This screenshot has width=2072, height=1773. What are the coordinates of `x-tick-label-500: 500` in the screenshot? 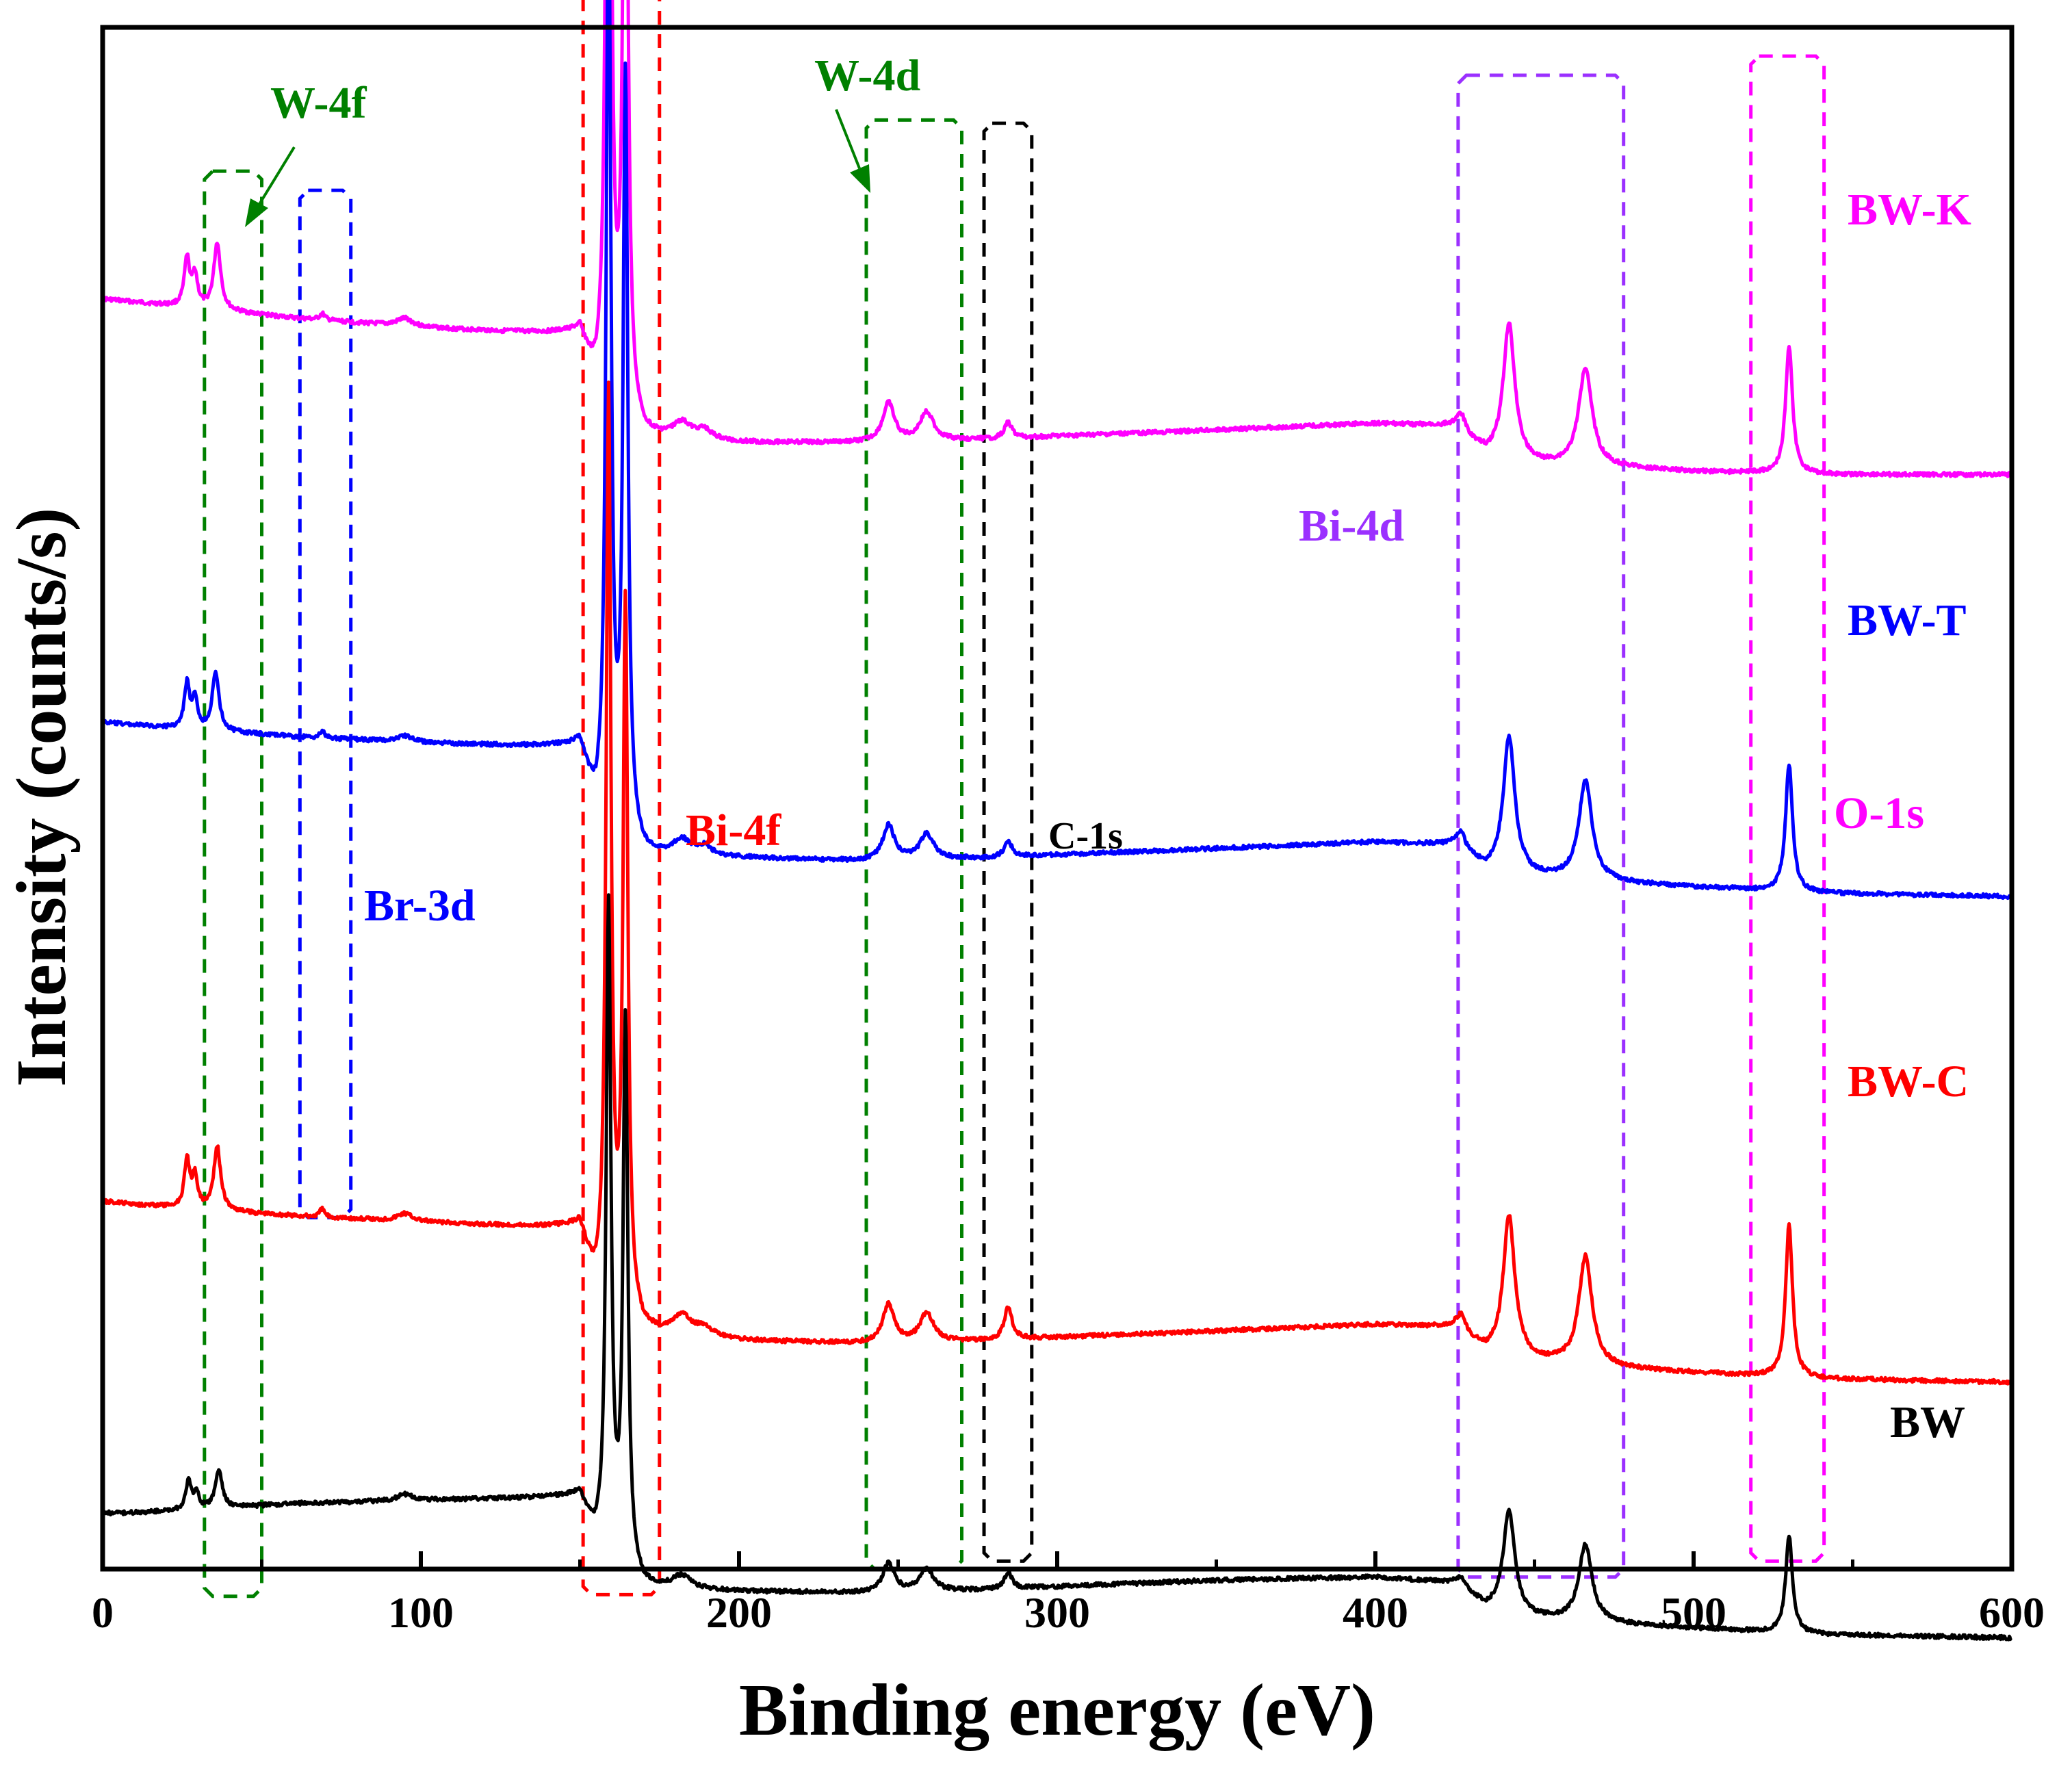 It's located at (1693, 1612).